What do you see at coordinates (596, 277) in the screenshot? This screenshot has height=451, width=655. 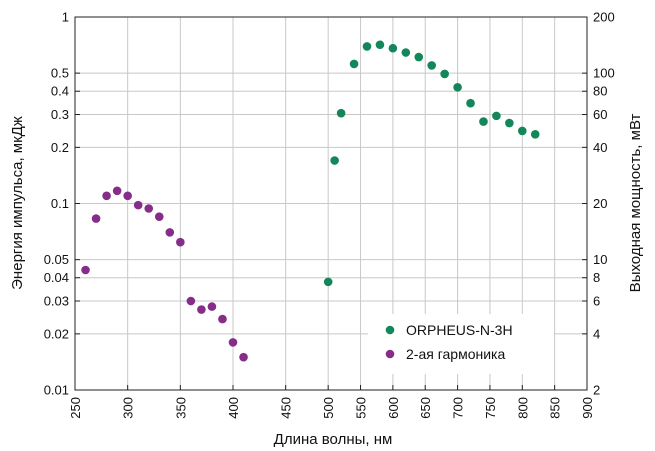 I see `right-tick-label: 8` at bounding box center [596, 277].